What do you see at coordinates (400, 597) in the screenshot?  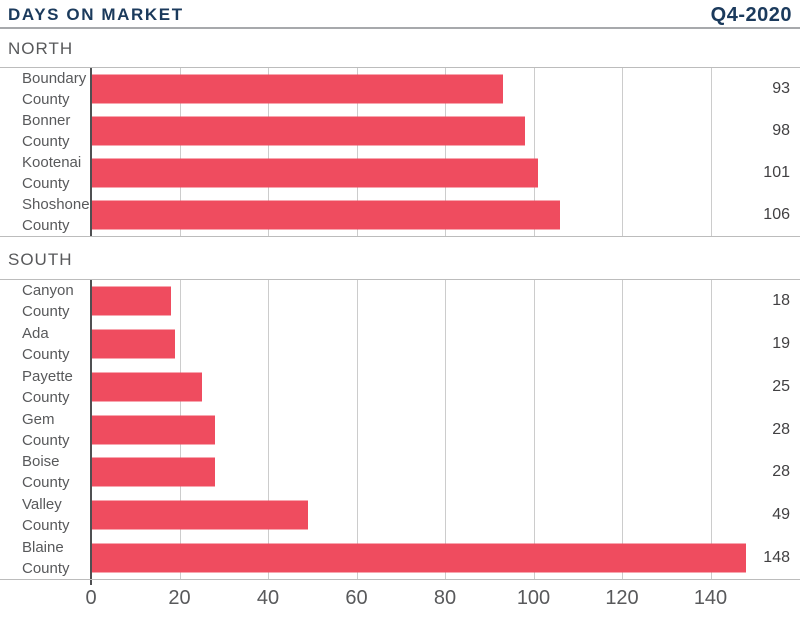 I see `x-axis: 0 20 40 60 80 100 120 140` at bounding box center [400, 597].